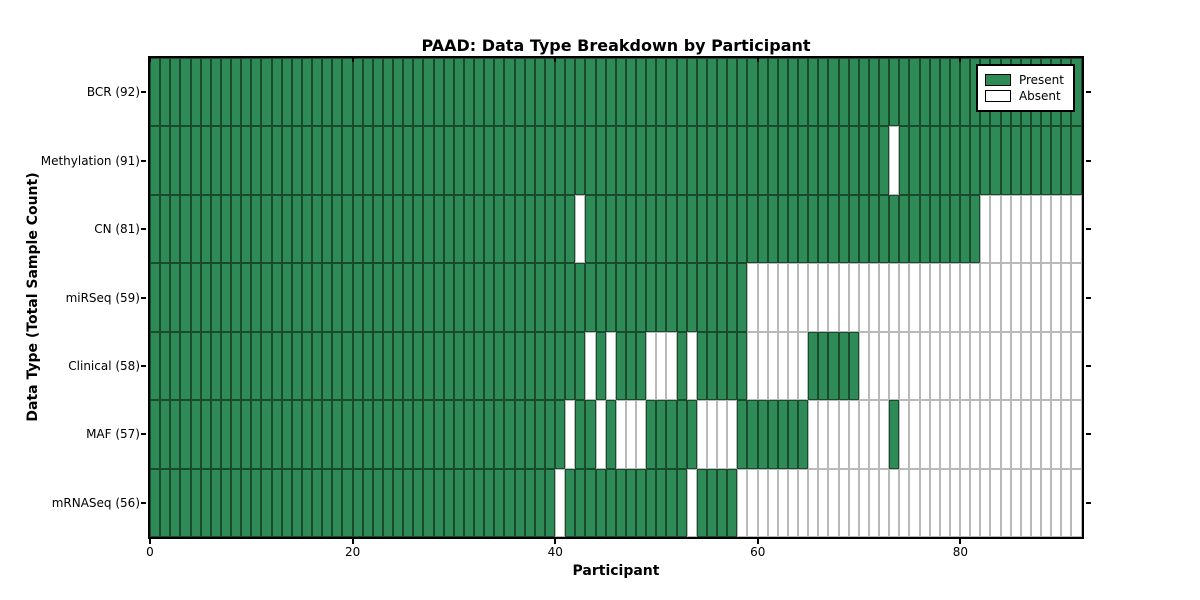 This screenshot has width=1200, height=600. What do you see at coordinates (616, 434) in the screenshot?
I see `heatmap-row-MAF` at bounding box center [616, 434].